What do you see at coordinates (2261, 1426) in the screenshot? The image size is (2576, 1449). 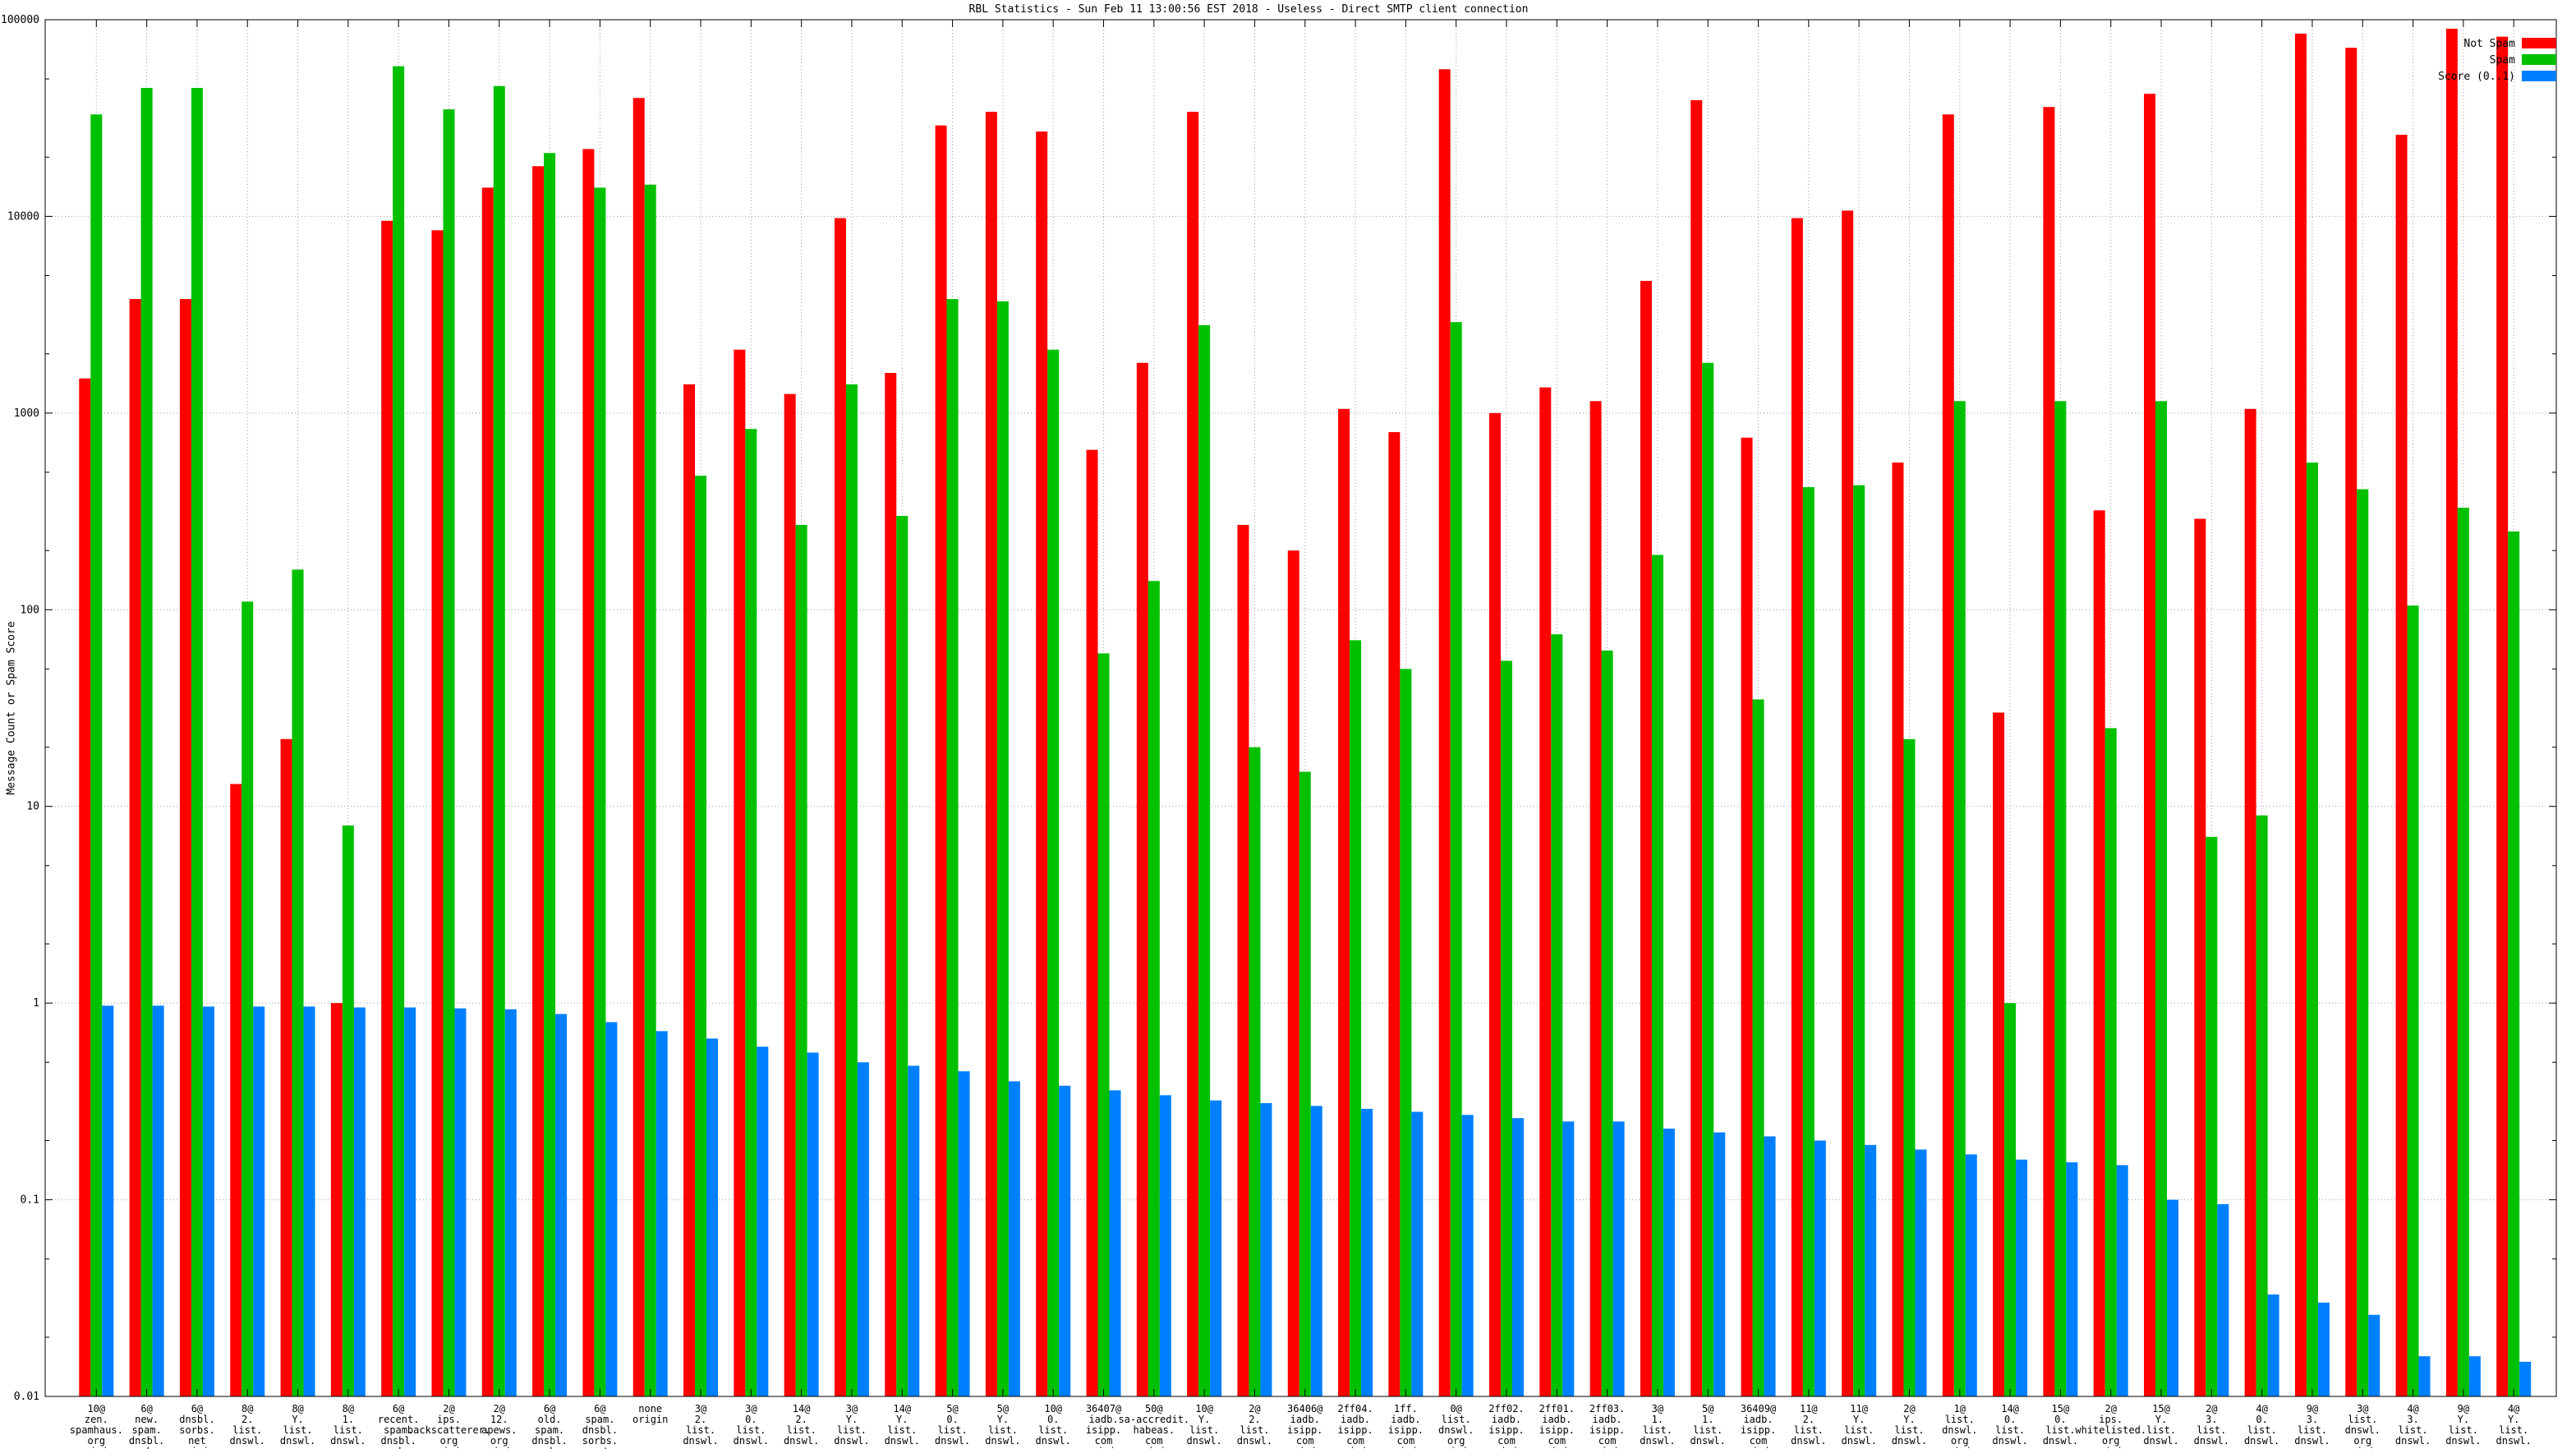 I see `x-category-label: 4@0.list.dnswl.orgorigin` at bounding box center [2261, 1426].